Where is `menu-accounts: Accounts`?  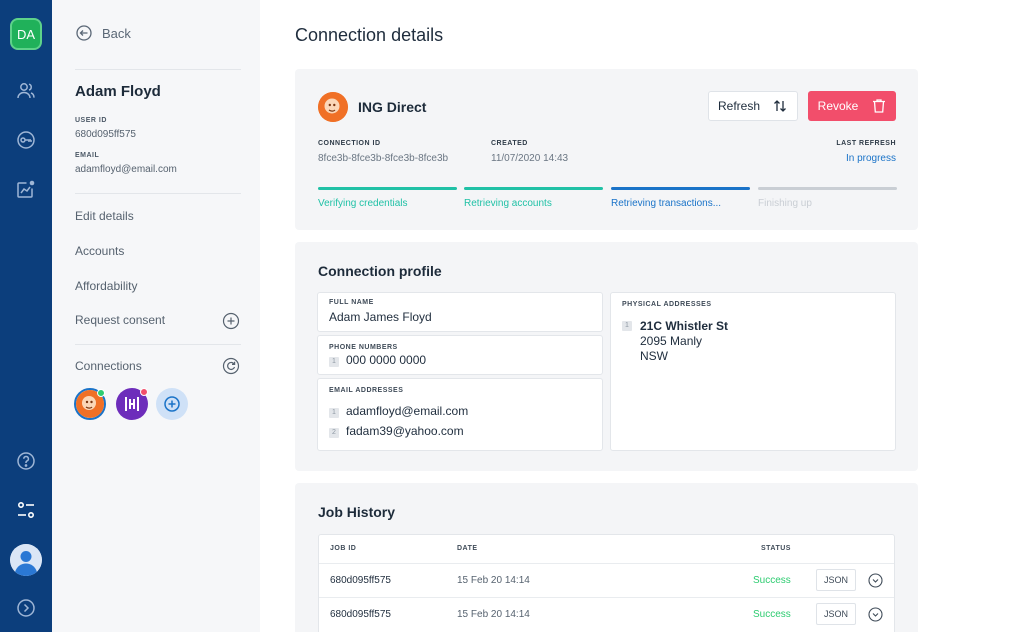 menu-accounts: Accounts is located at coordinates (100, 251).